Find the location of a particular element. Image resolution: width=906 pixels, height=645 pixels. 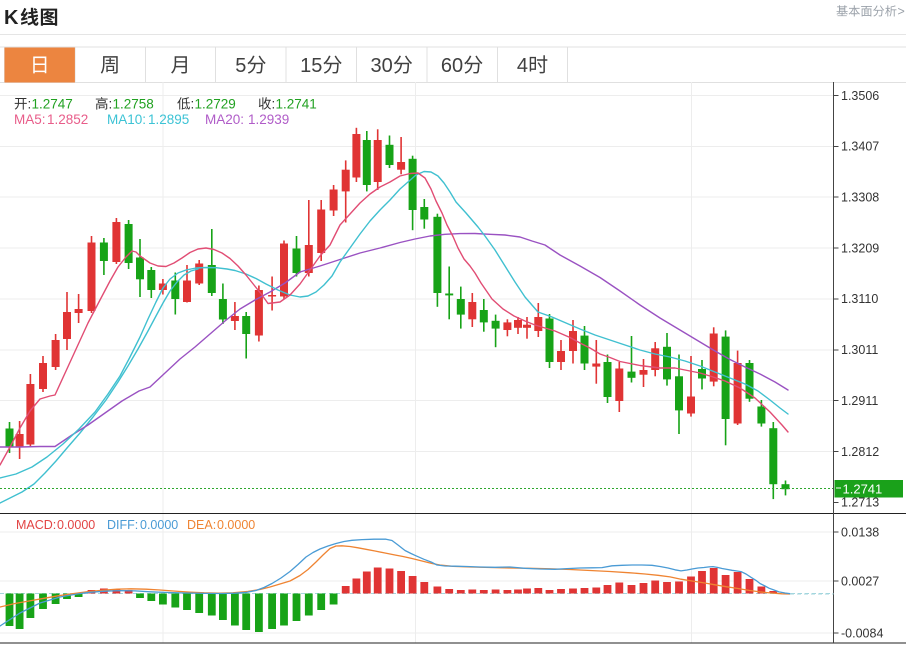

svg-text: 0.0138 is located at coordinates (860, 532).